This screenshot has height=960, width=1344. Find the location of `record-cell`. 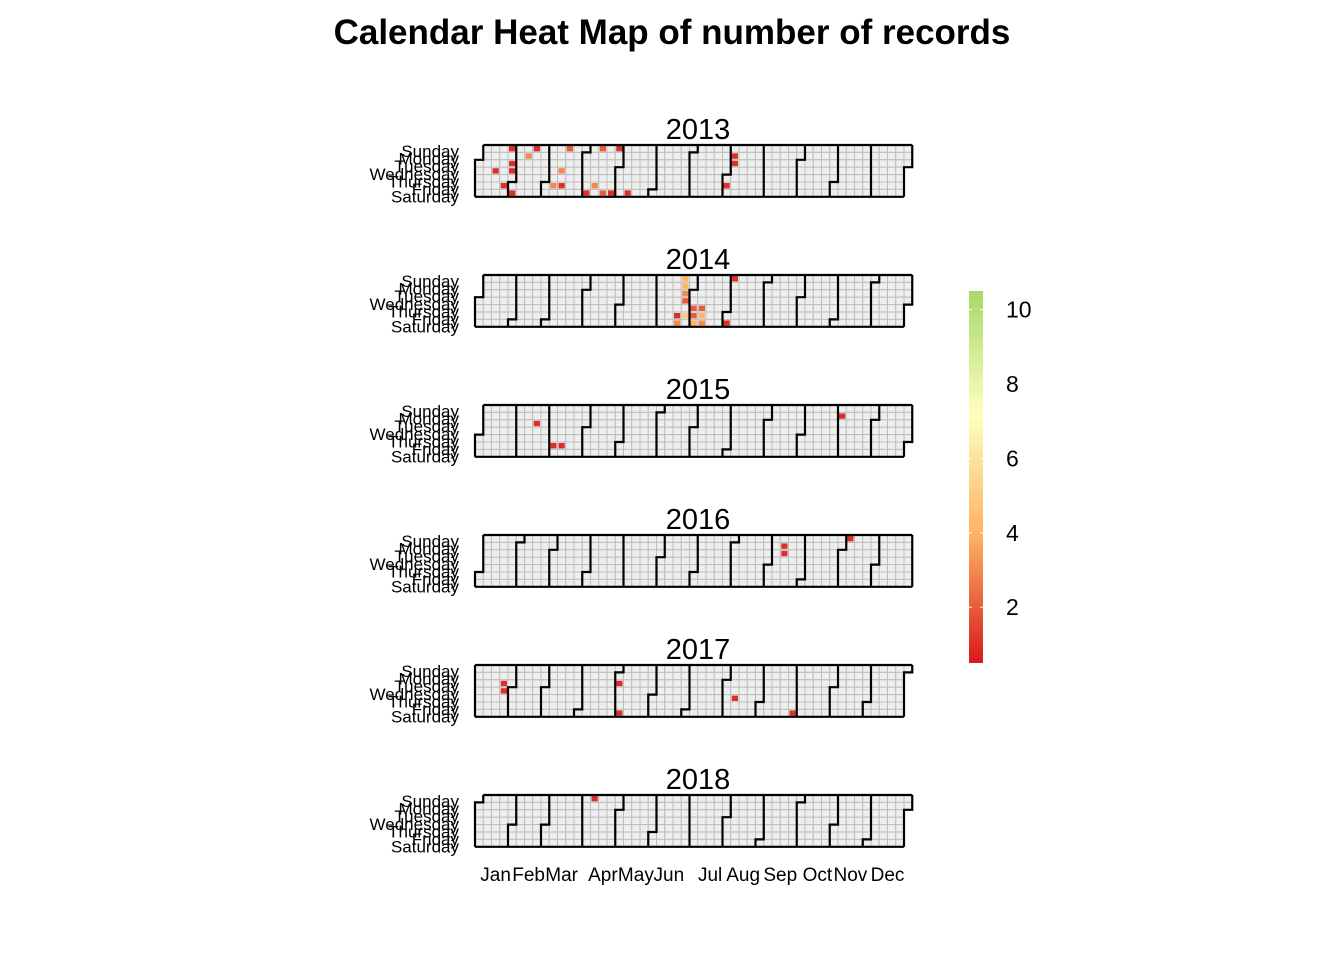

record-cell is located at coordinates (784, 546).